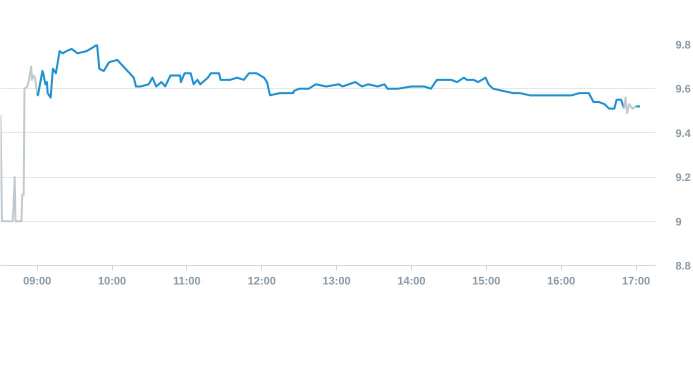 The width and height of the screenshot is (693, 365). Describe the element at coordinates (683, 46) in the screenshot. I see `y-tick-label: 9.8` at that location.